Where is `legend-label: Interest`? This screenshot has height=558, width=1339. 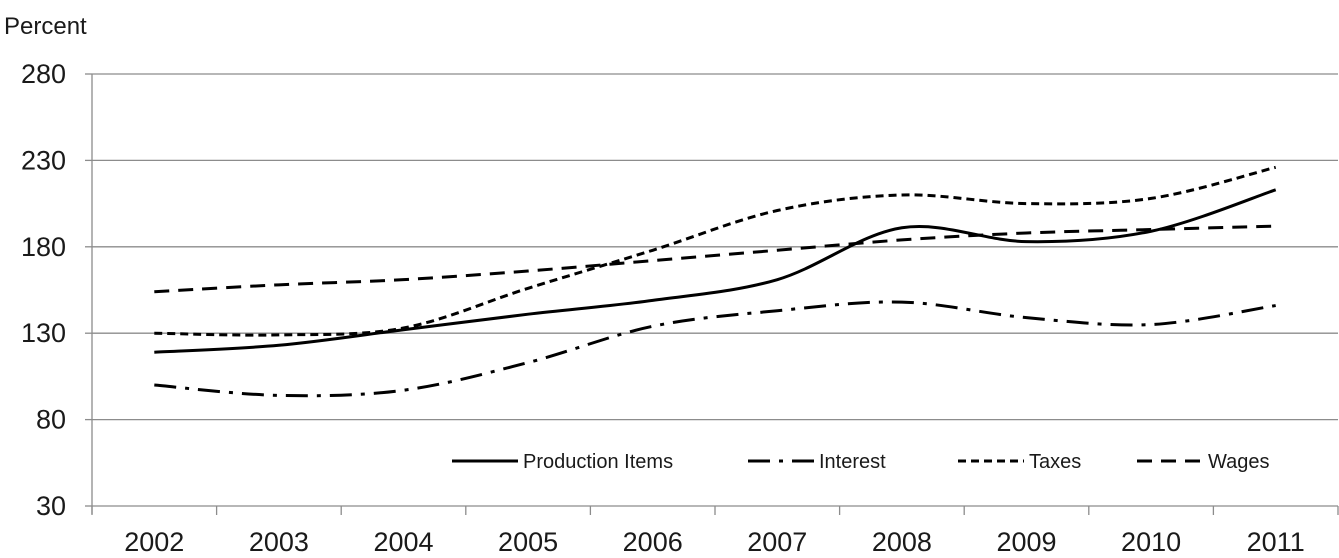 legend-label: Interest is located at coordinates (852, 462).